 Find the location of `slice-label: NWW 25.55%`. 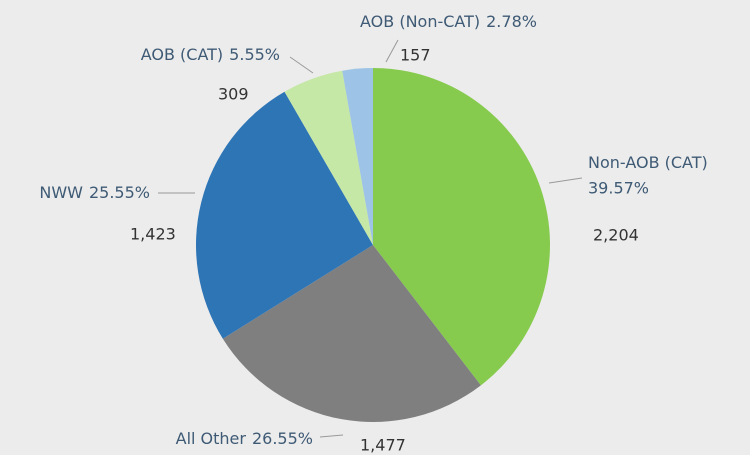

slice-label: NWW 25.55% is located at coordinates (94, 192).